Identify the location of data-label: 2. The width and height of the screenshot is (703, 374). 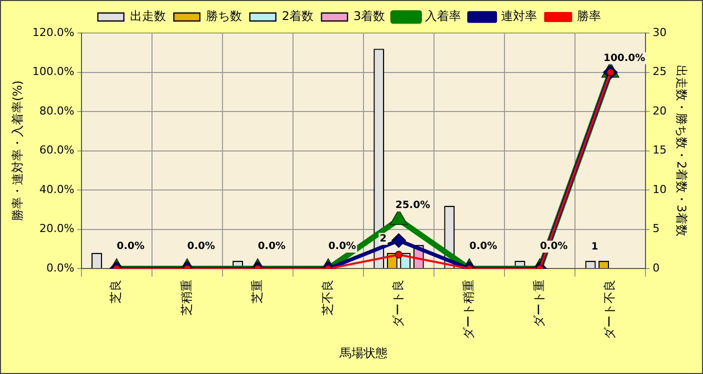
(383, 238).